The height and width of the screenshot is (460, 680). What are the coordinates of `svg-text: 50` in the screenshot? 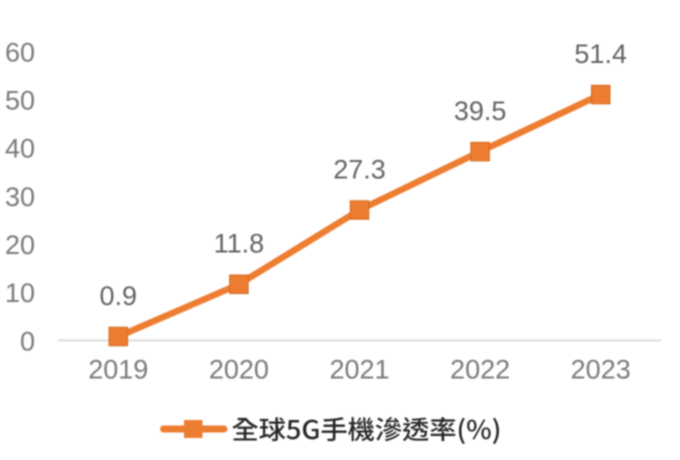 It's located at (20, 101).